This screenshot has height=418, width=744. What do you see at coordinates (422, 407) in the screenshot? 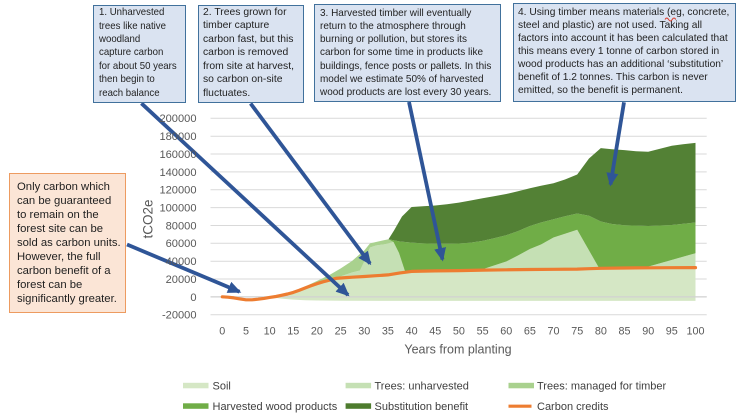
I see `svg-text: Substitution benefit` at bounding box center [422, 407].